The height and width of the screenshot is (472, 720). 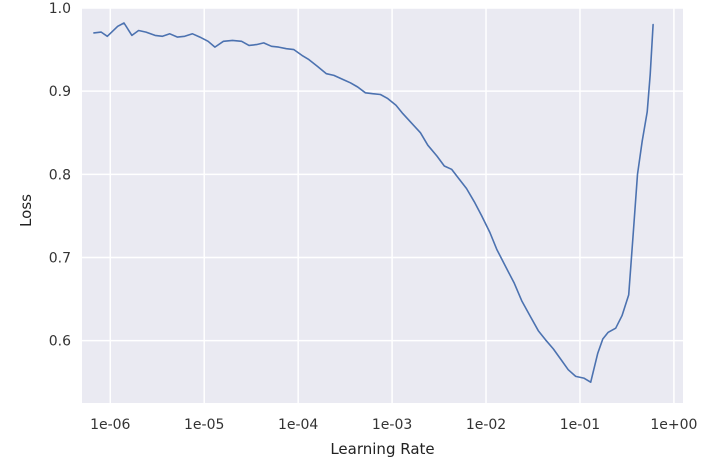 What do you see at coordinates (382, 449) in the screenshot?
I see `x-axis-title: Learning Rate` at bounding box center [382, 449].